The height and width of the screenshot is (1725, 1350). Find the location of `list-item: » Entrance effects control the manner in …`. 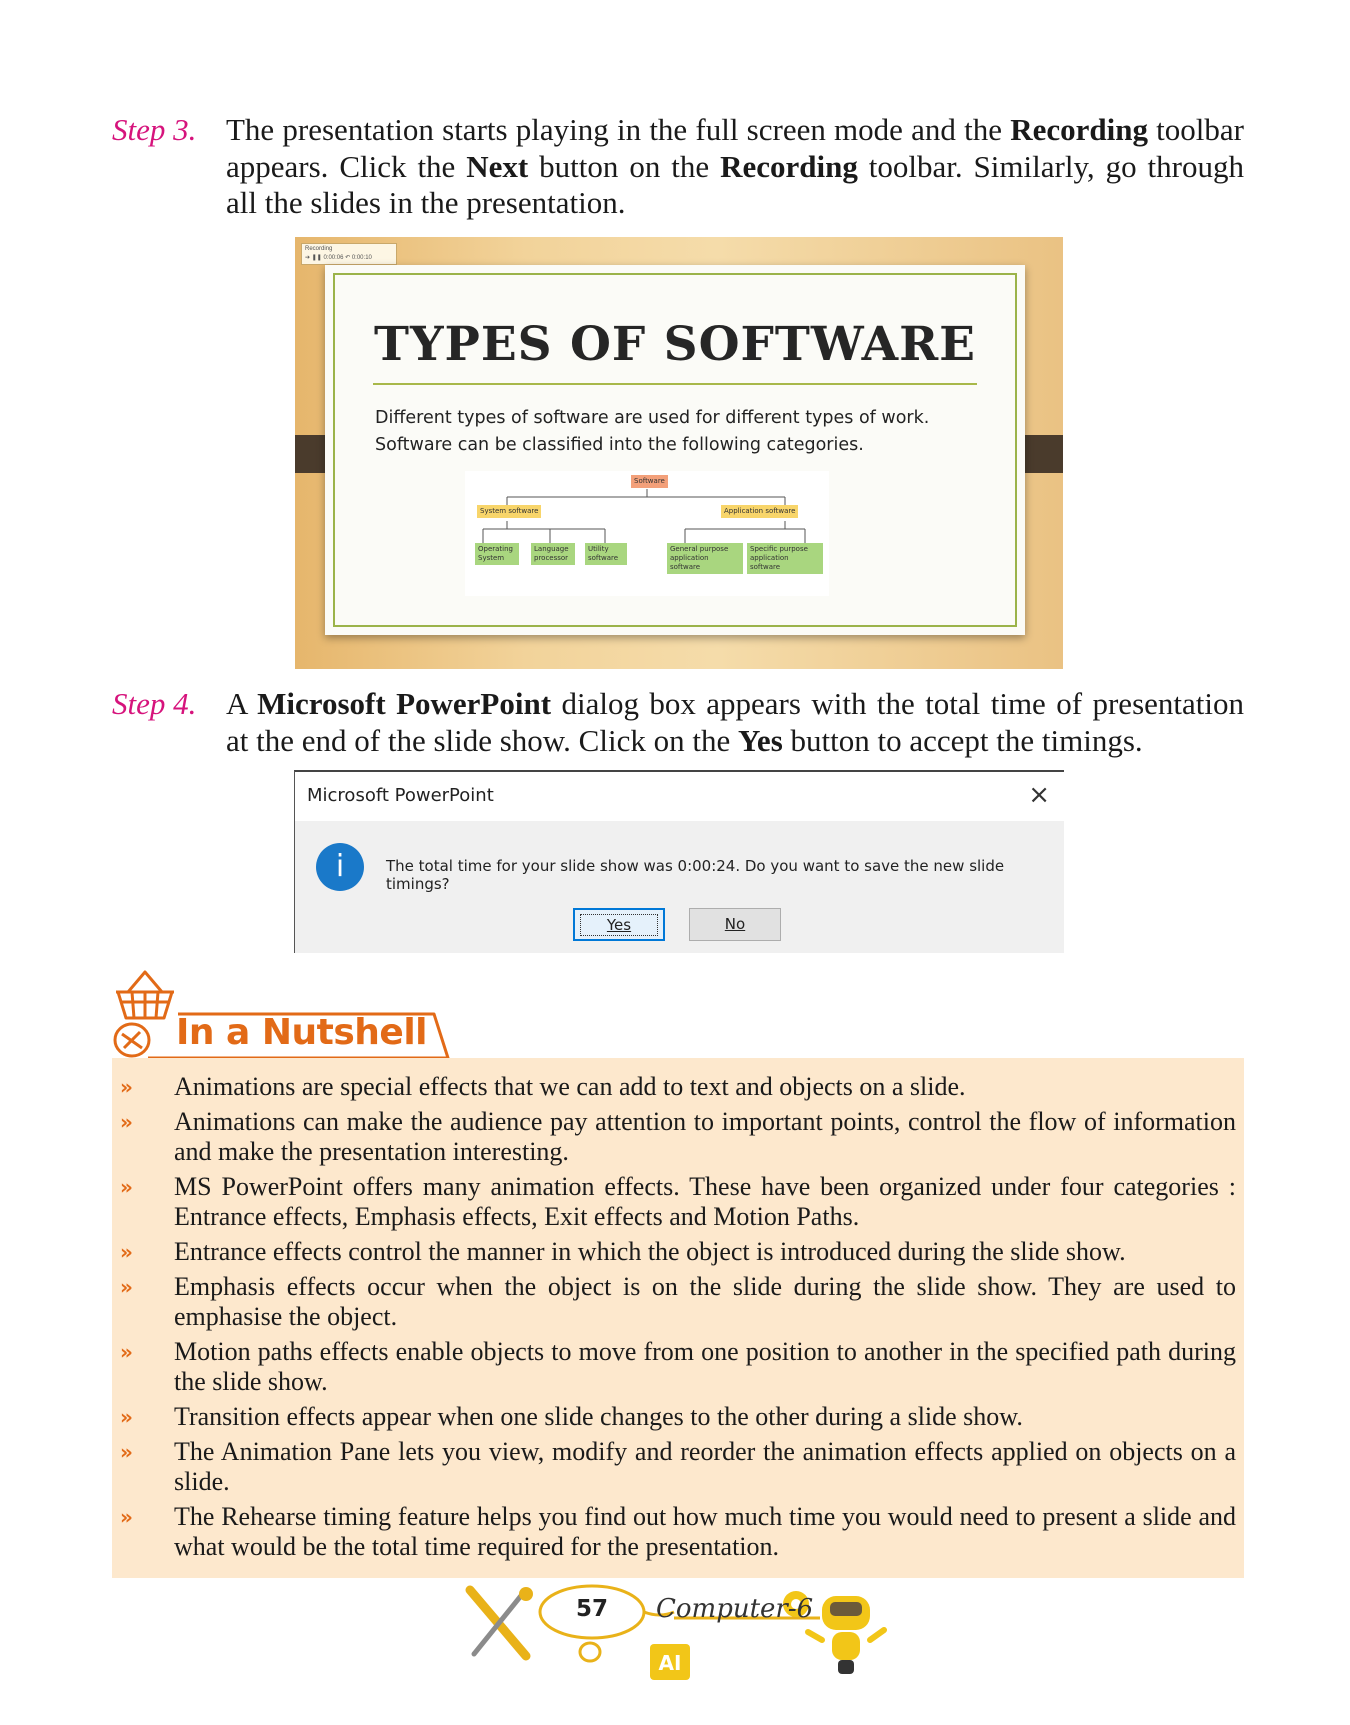

list-item: » Entrance effects control the manner in … is located at coordinates (623, 1251).